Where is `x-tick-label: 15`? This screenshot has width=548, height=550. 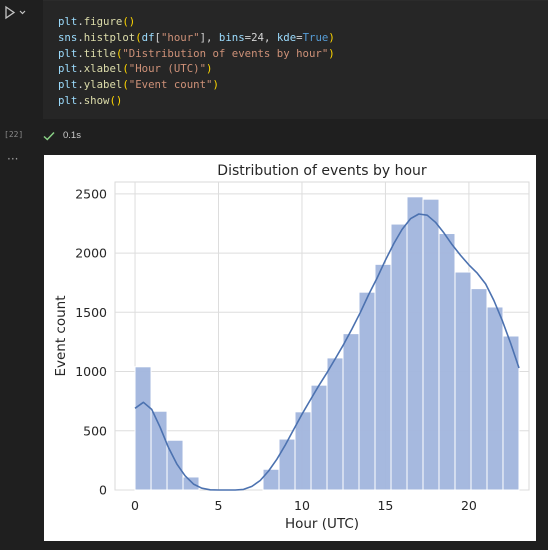 x-tick-label: 15 is located at coordinates (385, 505).